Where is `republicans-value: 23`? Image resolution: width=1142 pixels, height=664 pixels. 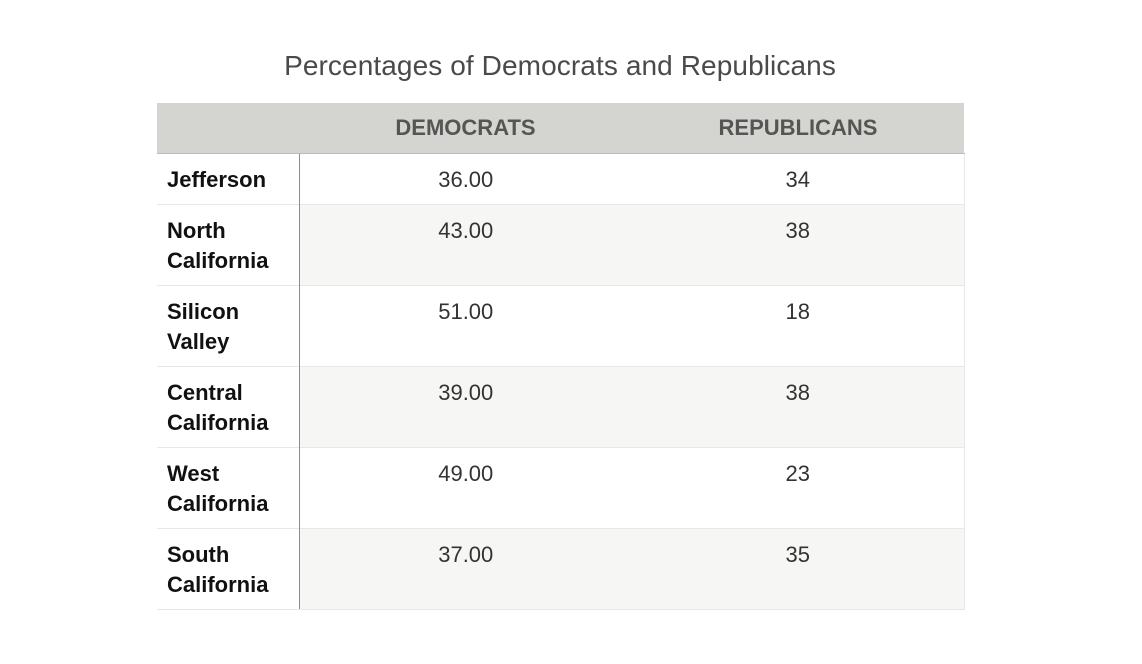 republicans-value: 23 is located at coordinates (798, 488).